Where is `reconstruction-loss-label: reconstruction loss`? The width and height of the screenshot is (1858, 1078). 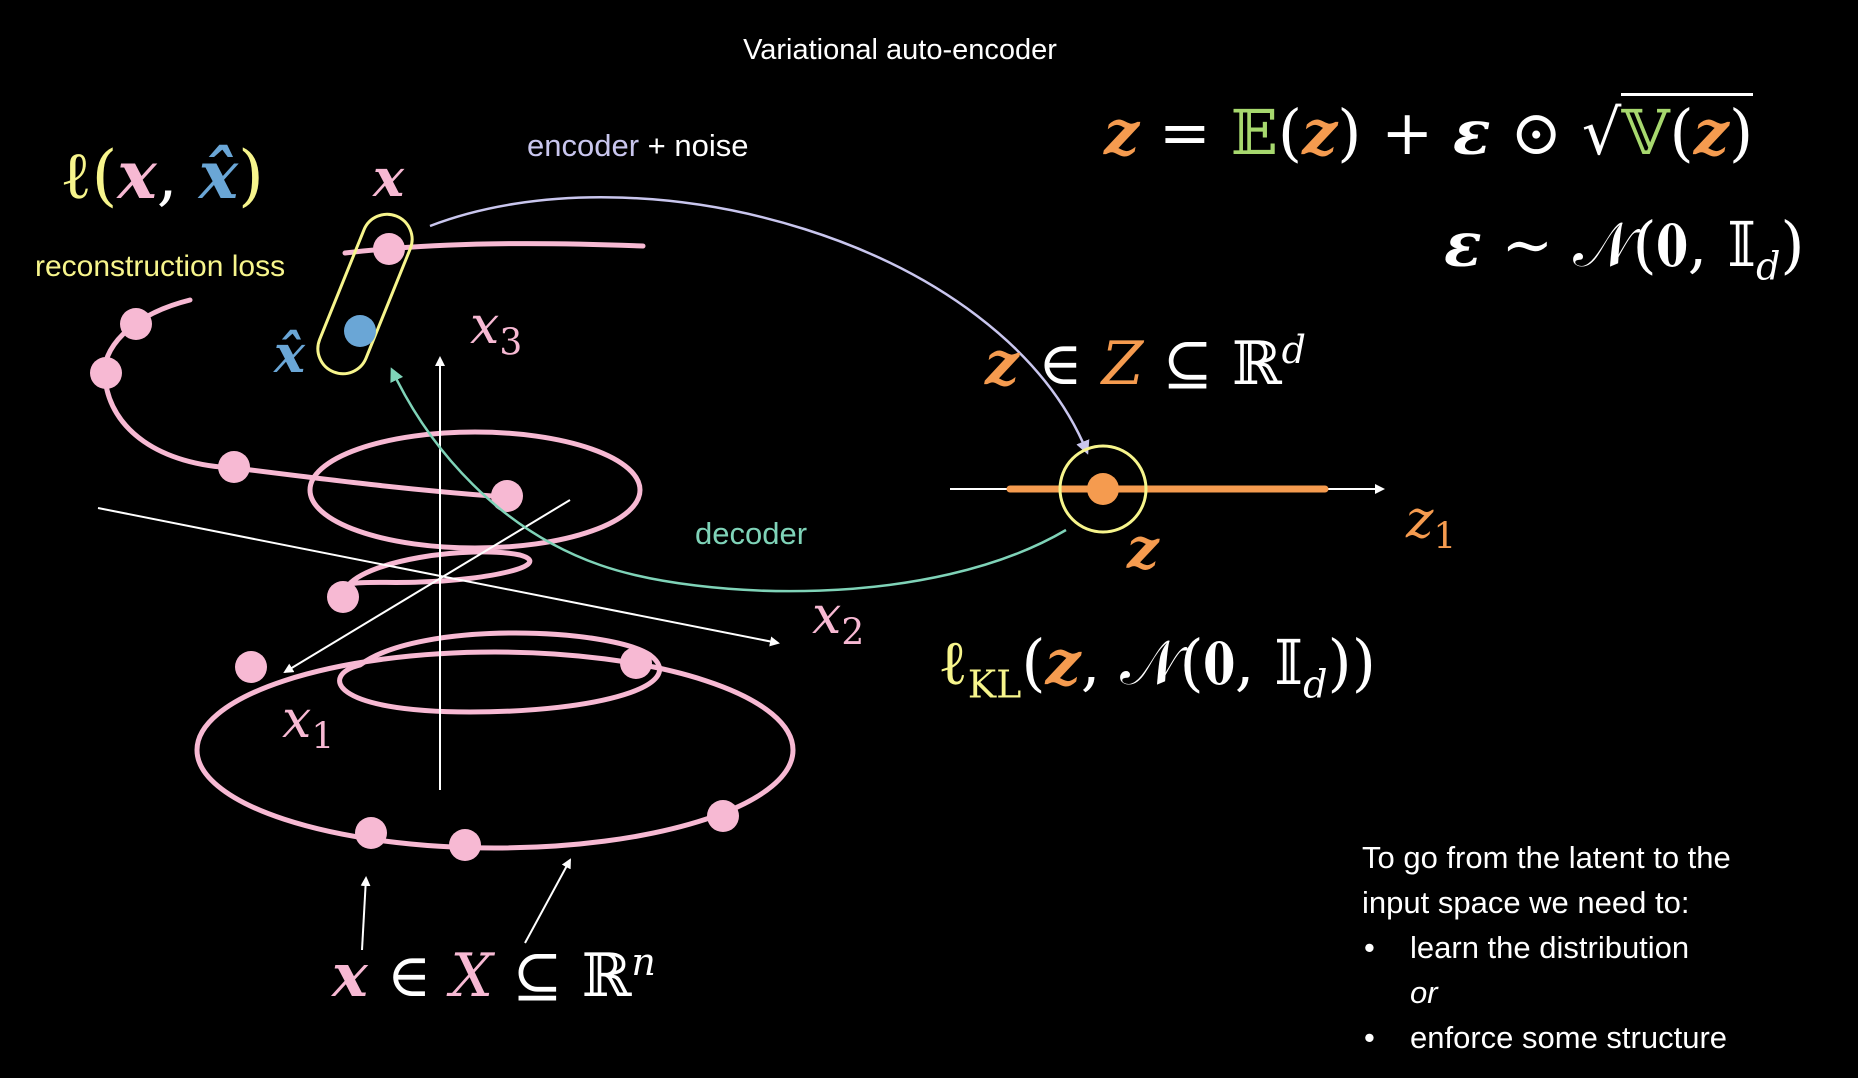 reconstruction-loss-label: reconstruction loss is located at coordinates (160, 266).